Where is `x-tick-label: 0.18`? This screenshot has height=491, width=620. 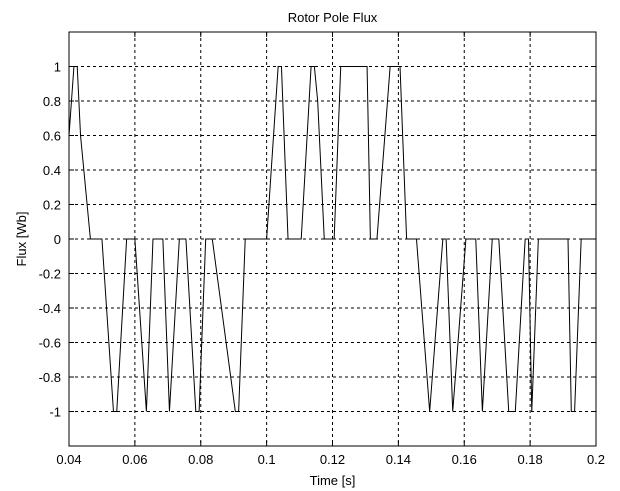 x-tick-label: 0.18 is located at coordinates (529, 459).